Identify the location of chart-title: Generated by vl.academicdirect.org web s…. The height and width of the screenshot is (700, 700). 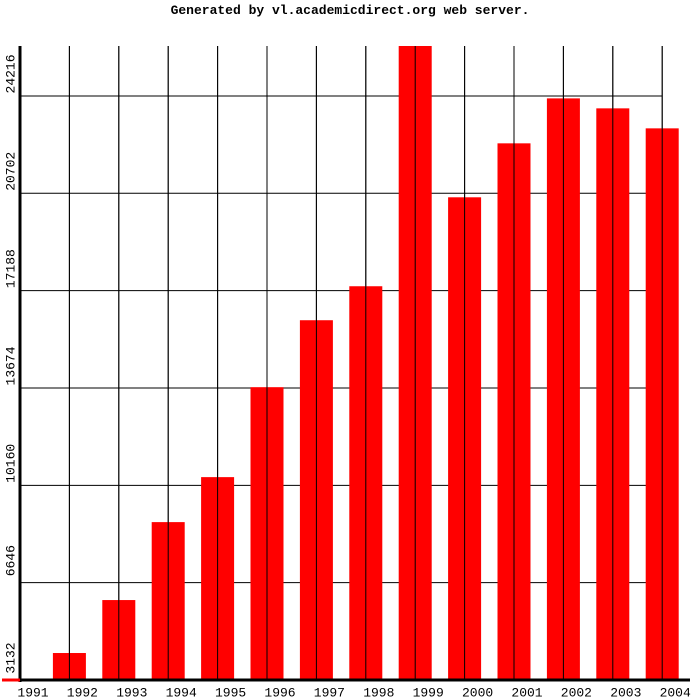
(350, 10).